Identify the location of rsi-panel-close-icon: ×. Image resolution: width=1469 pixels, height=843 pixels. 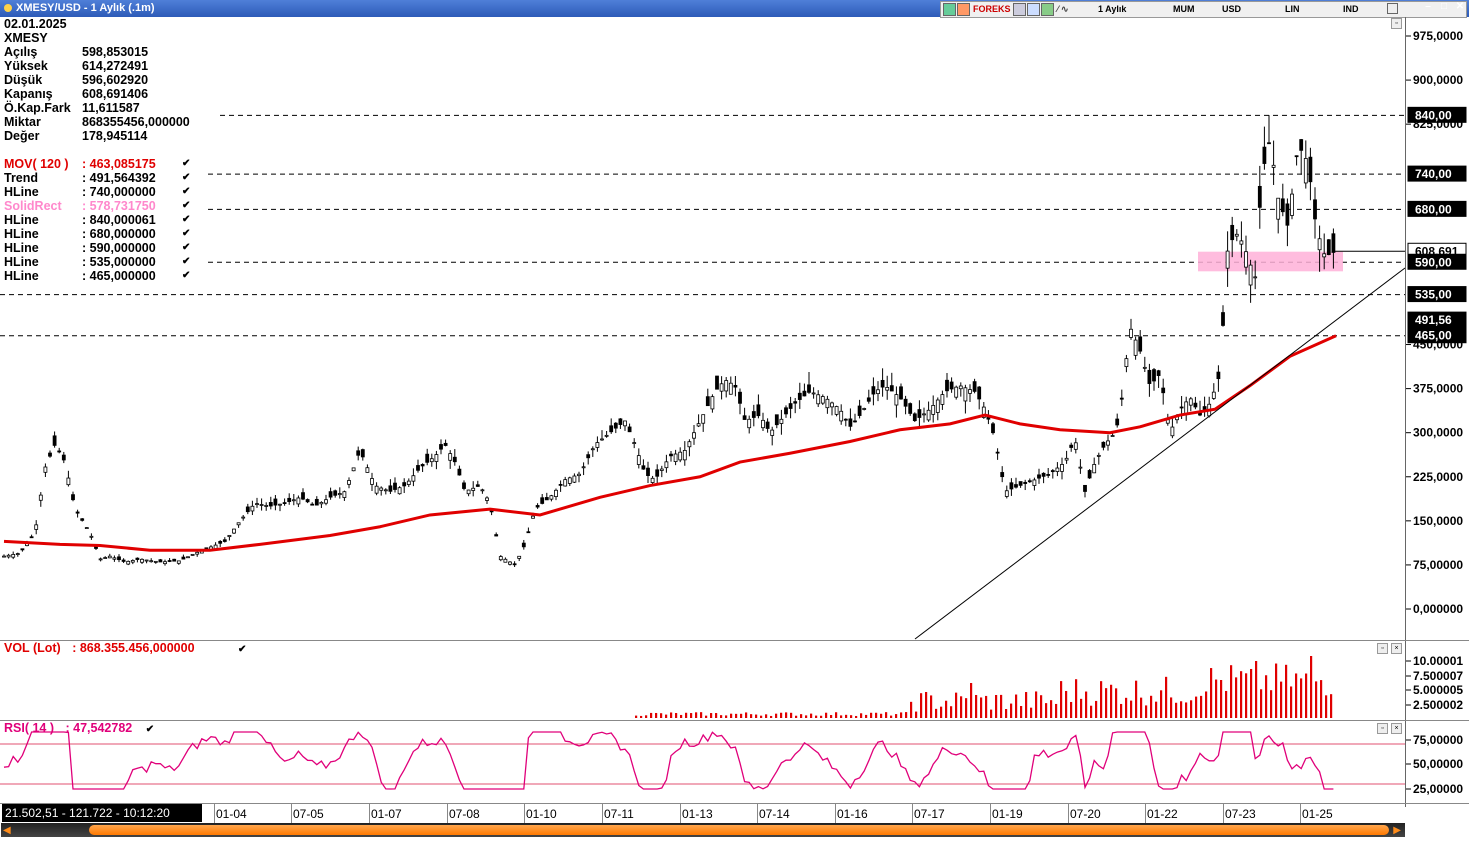
(1396, 728).